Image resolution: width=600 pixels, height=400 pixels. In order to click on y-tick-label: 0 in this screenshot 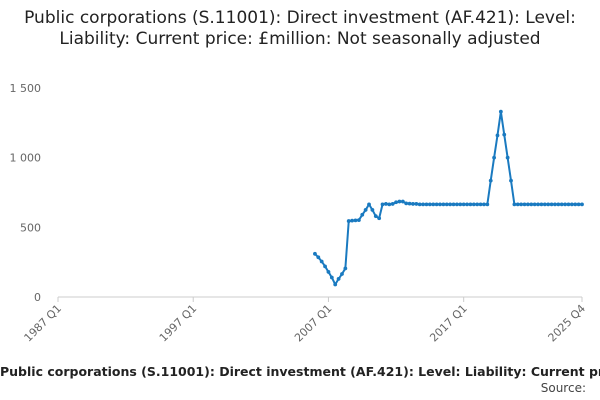, I will do `click(37, 297)`.